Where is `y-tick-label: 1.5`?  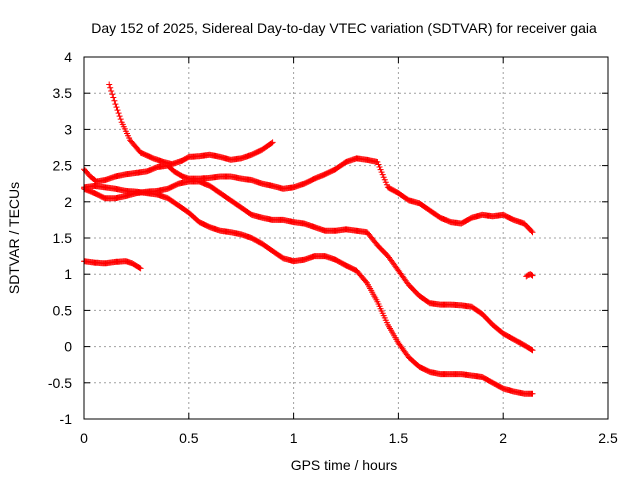
y-tick-label: 1.5 is located at coordinates (63, 238).